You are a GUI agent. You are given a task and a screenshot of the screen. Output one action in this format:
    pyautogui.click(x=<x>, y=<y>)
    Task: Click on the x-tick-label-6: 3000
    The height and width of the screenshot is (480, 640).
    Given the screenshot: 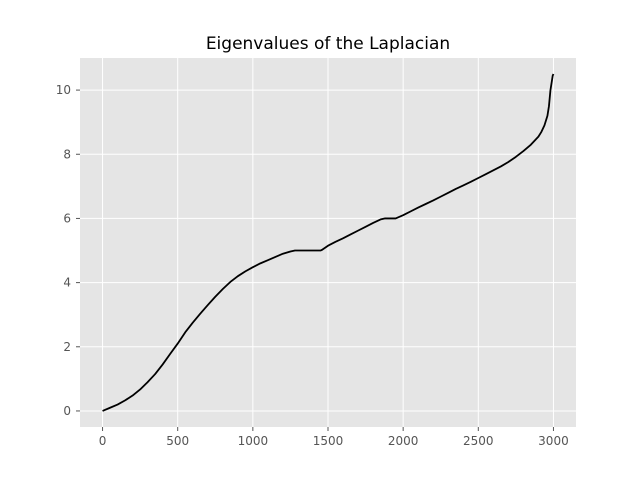 What is the action you would take?
    pyautogui.click(x=553, y=441)
    